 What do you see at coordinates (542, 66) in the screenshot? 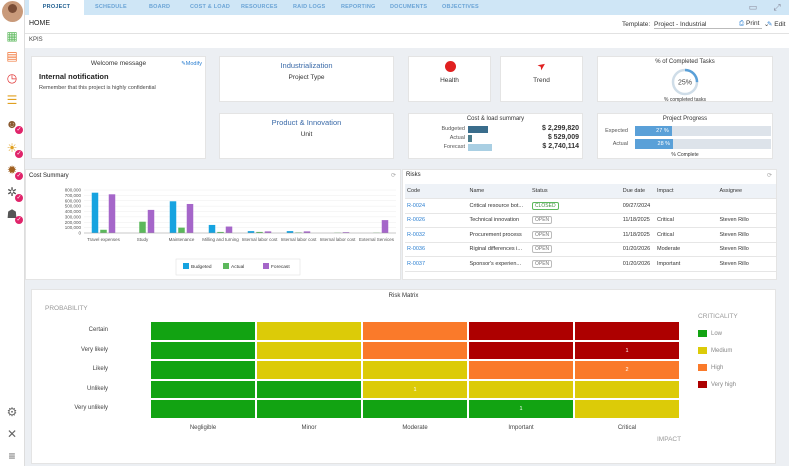
I see `trend-arrow-icon: ➤` at bounding box center [542, 66].